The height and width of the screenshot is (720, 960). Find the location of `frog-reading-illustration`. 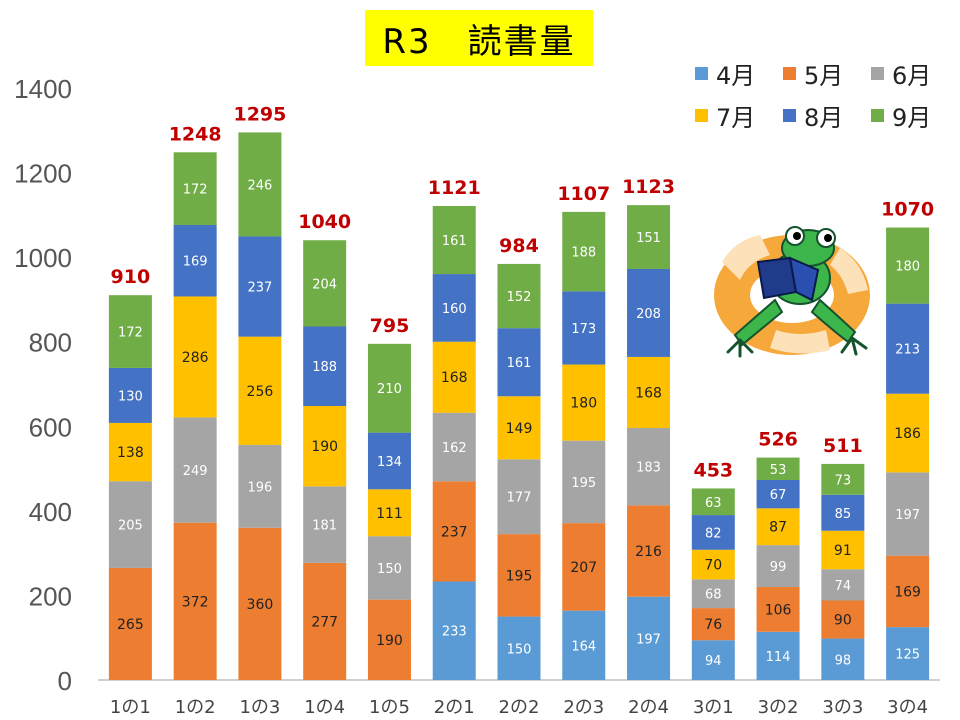

frog-reading-illustration is located at coordinates (792, 292).